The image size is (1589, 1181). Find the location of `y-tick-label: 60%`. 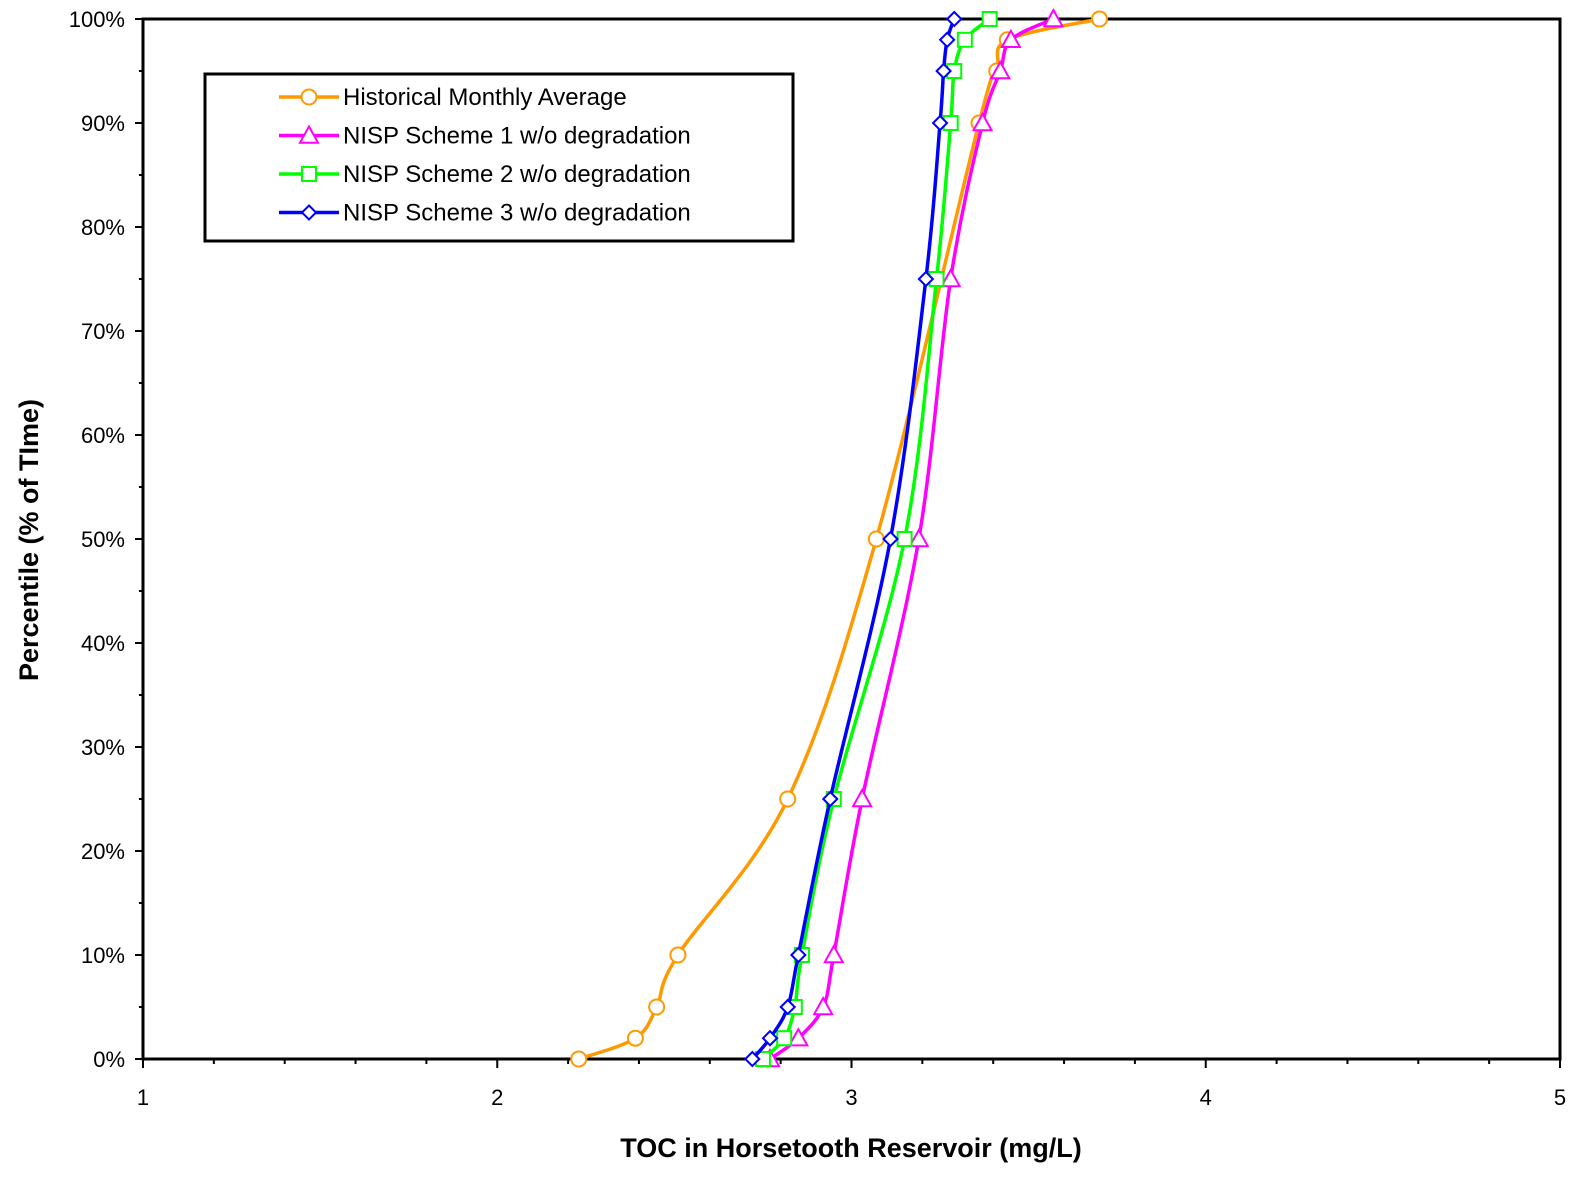

y-tick-label: 60% is located at coordinates (103, 435).